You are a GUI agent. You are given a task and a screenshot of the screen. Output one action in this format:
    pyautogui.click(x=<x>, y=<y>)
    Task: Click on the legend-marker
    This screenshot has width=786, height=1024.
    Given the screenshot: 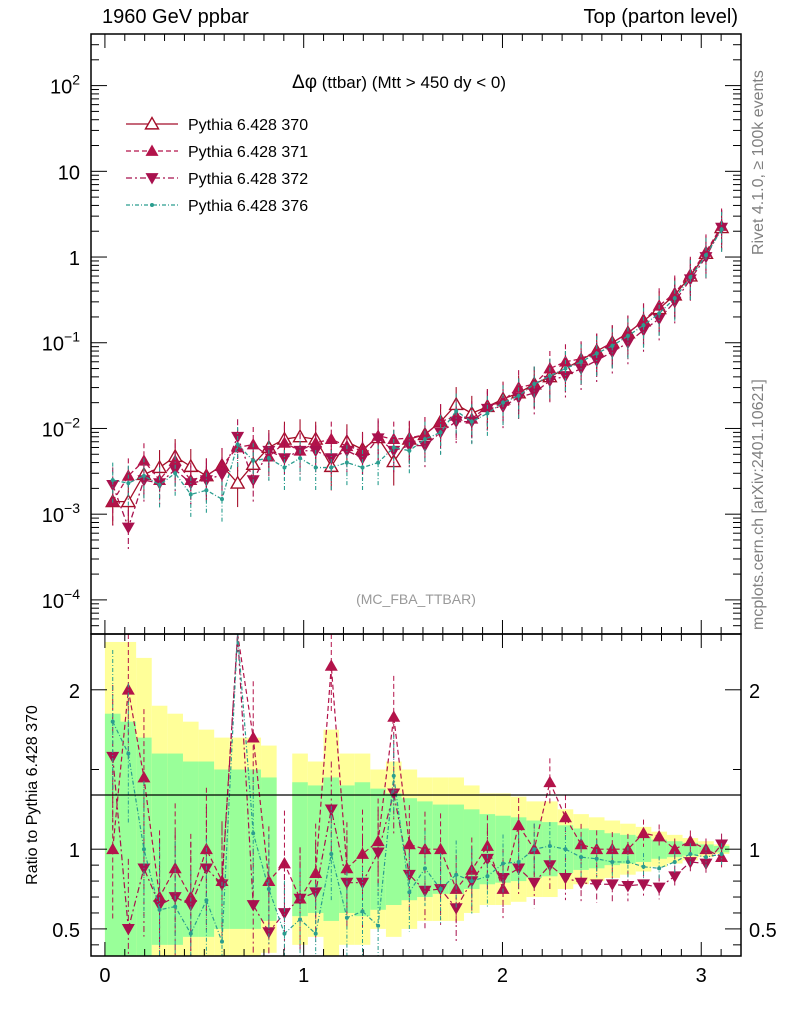 What is the action you would take?
    pyautogui.click(x=152, y=179)
    